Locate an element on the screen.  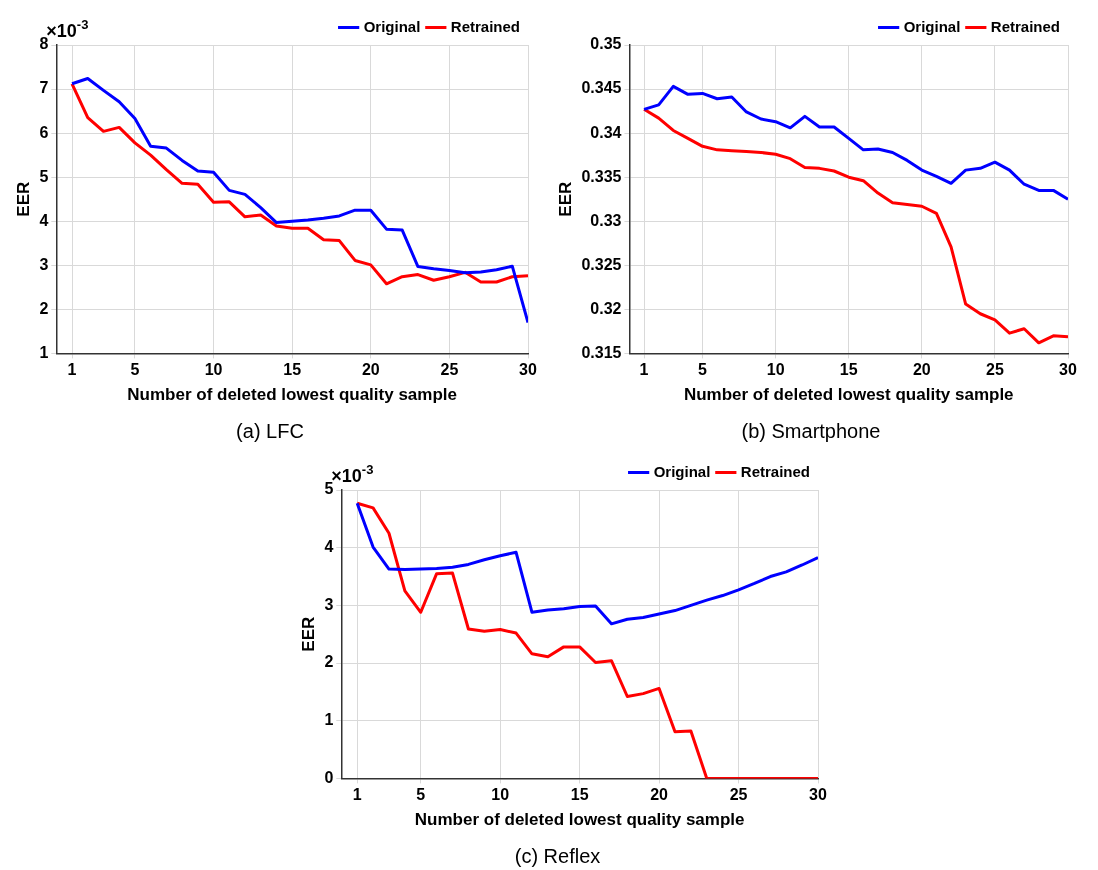
y-tick-label: 0.35 is located at coordinates (606, 44).